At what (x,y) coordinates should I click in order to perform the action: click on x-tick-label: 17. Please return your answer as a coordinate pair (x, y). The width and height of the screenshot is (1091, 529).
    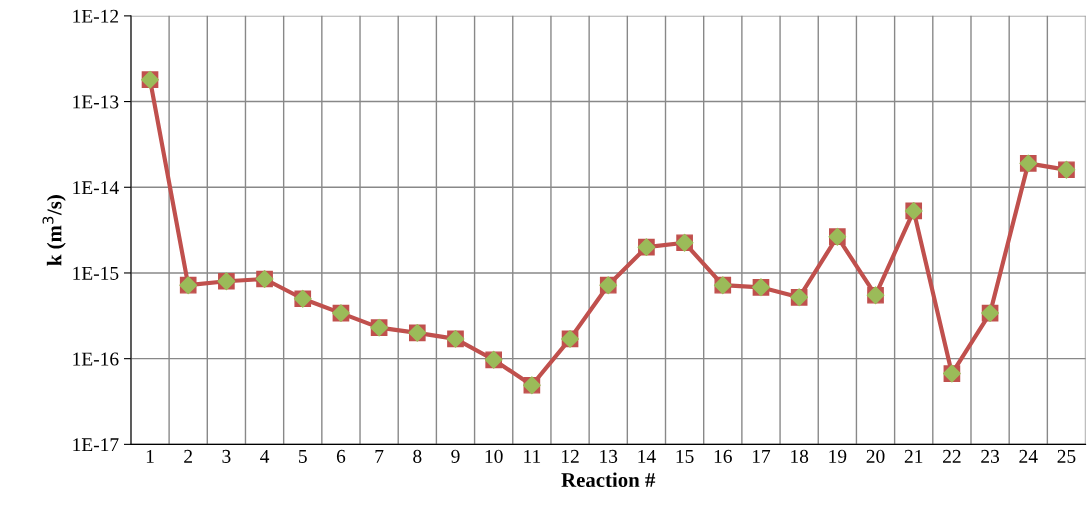
    Looking at the image, I should click on (761, 456).